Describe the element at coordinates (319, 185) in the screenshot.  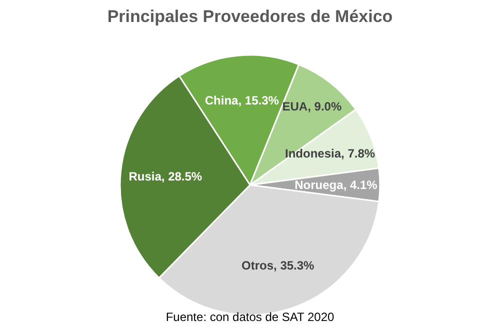
I see `slice-label: Noruega` at that location.